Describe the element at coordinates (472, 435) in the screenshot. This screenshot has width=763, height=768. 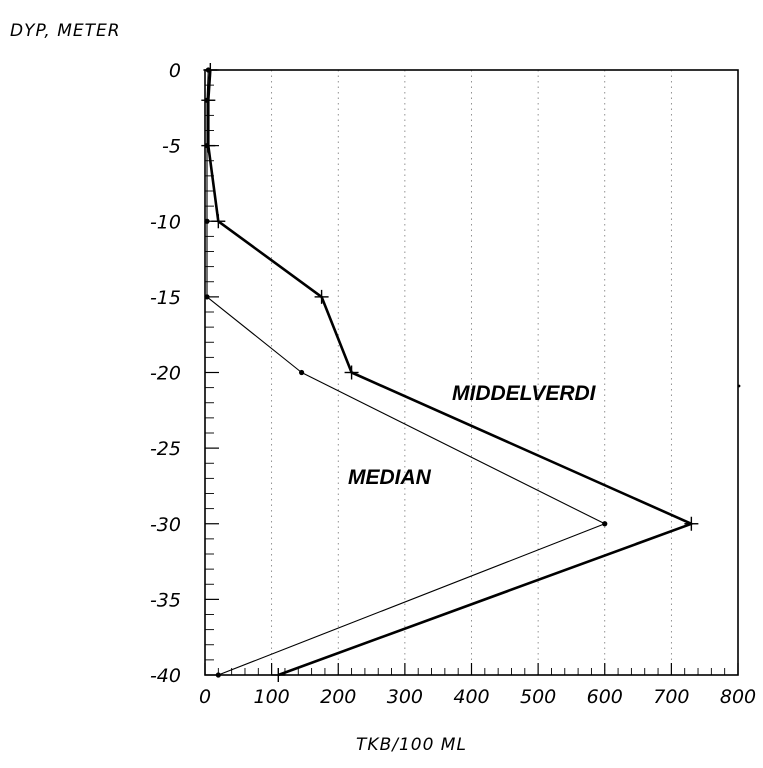
I see `series-label-layer: MIDDELVERDI MEDIAN` at that location.